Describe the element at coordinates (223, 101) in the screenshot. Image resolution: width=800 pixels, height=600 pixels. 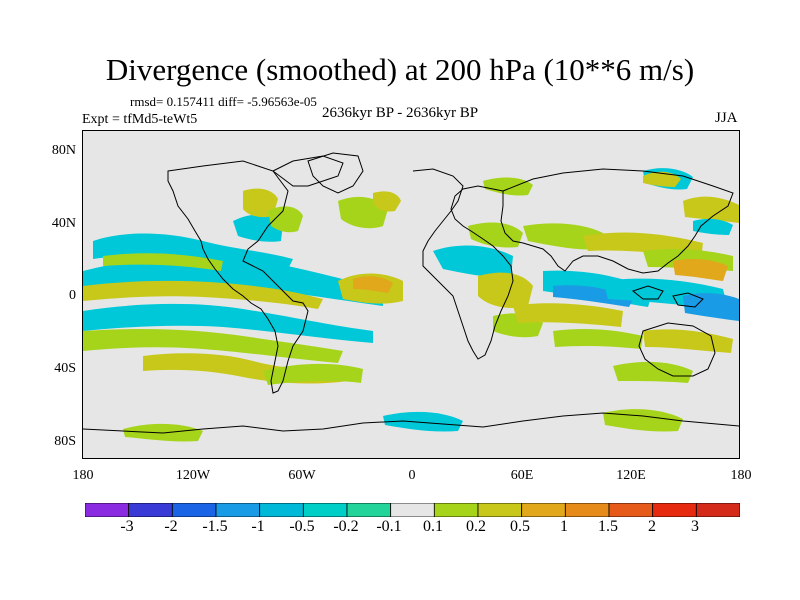
I see `stats-line: rmsd= 0.157411 diff= -5.96563e-05` at that location.